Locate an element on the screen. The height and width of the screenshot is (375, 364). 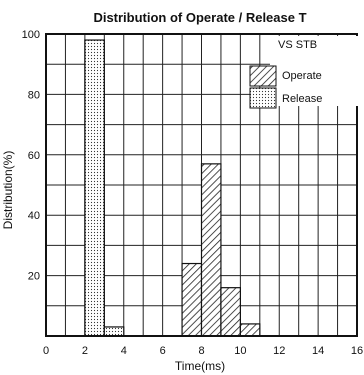
y-tick-label: 80 is located at coordinates (34, 95).